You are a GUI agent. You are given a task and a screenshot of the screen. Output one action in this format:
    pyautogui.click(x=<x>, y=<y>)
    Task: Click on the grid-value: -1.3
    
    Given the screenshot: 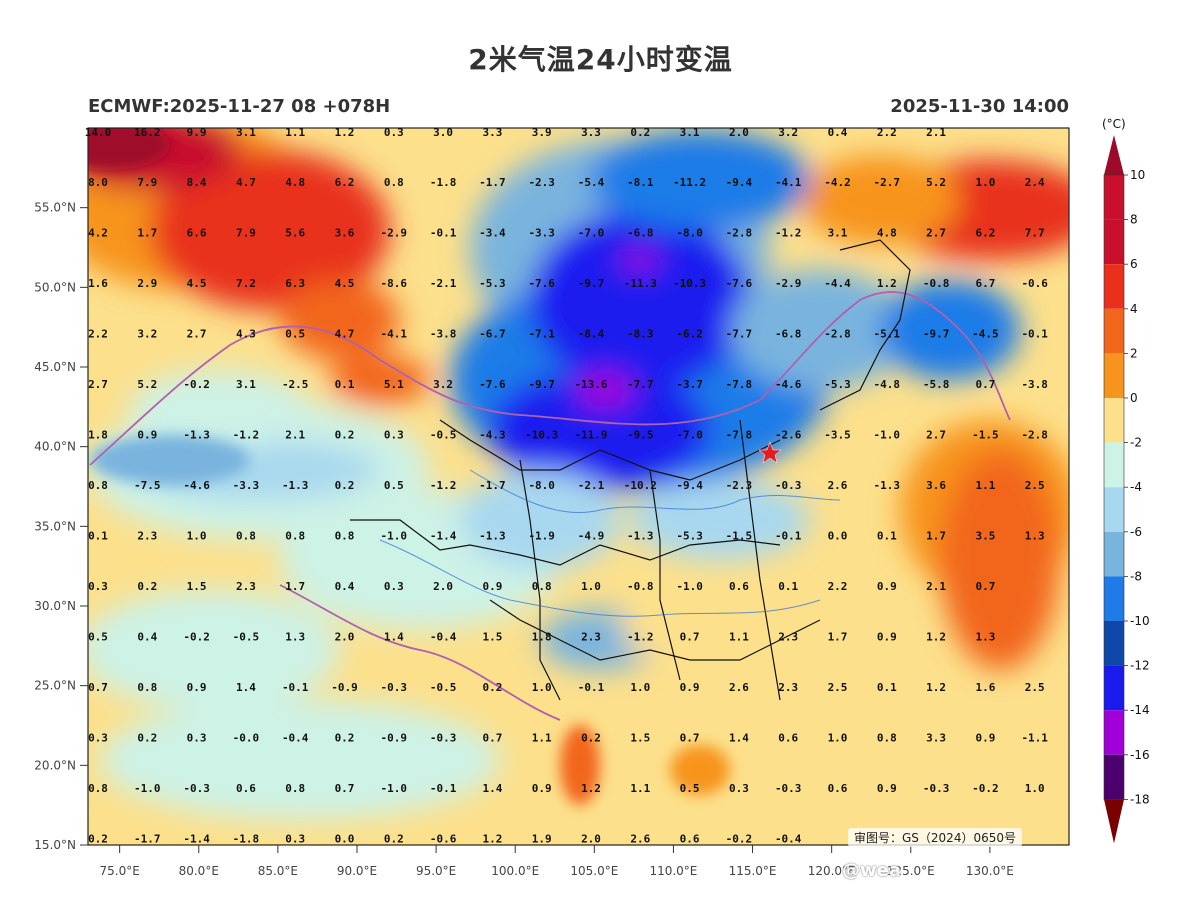 What is the action you would take?
    pyautogui.click(x=887, y=485)
    